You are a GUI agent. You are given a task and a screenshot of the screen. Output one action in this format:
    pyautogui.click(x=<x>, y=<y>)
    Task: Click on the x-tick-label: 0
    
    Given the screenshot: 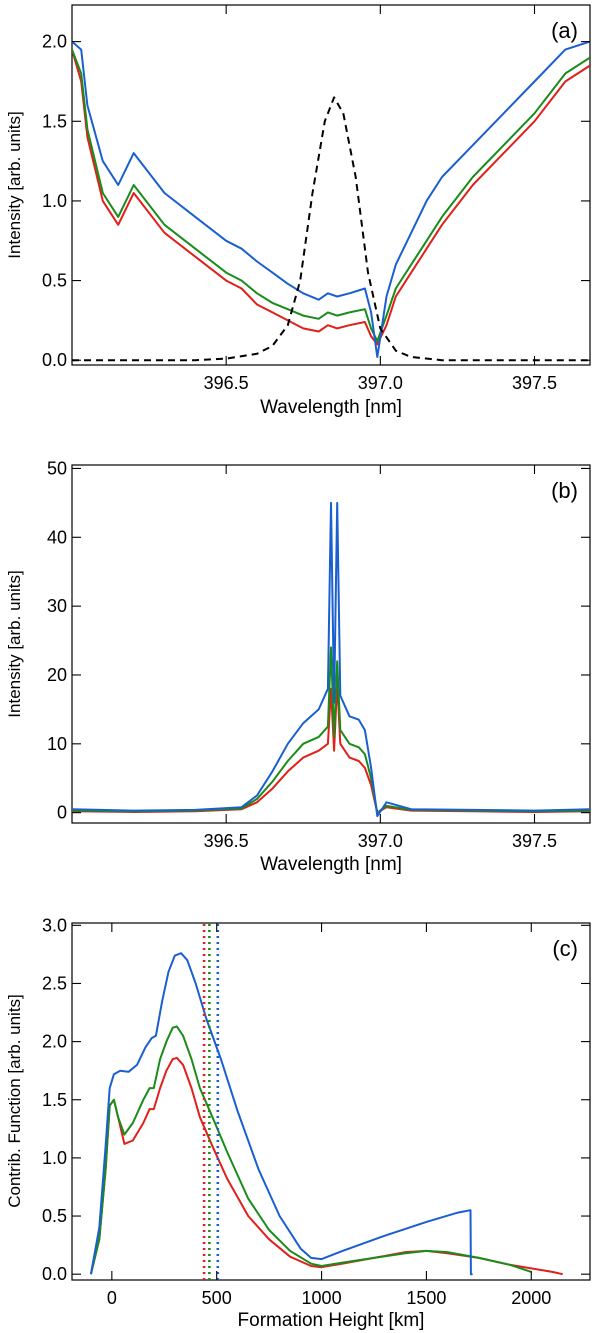 What is the action you would take?
    pyautogui.click(x=112, y=1298)
    